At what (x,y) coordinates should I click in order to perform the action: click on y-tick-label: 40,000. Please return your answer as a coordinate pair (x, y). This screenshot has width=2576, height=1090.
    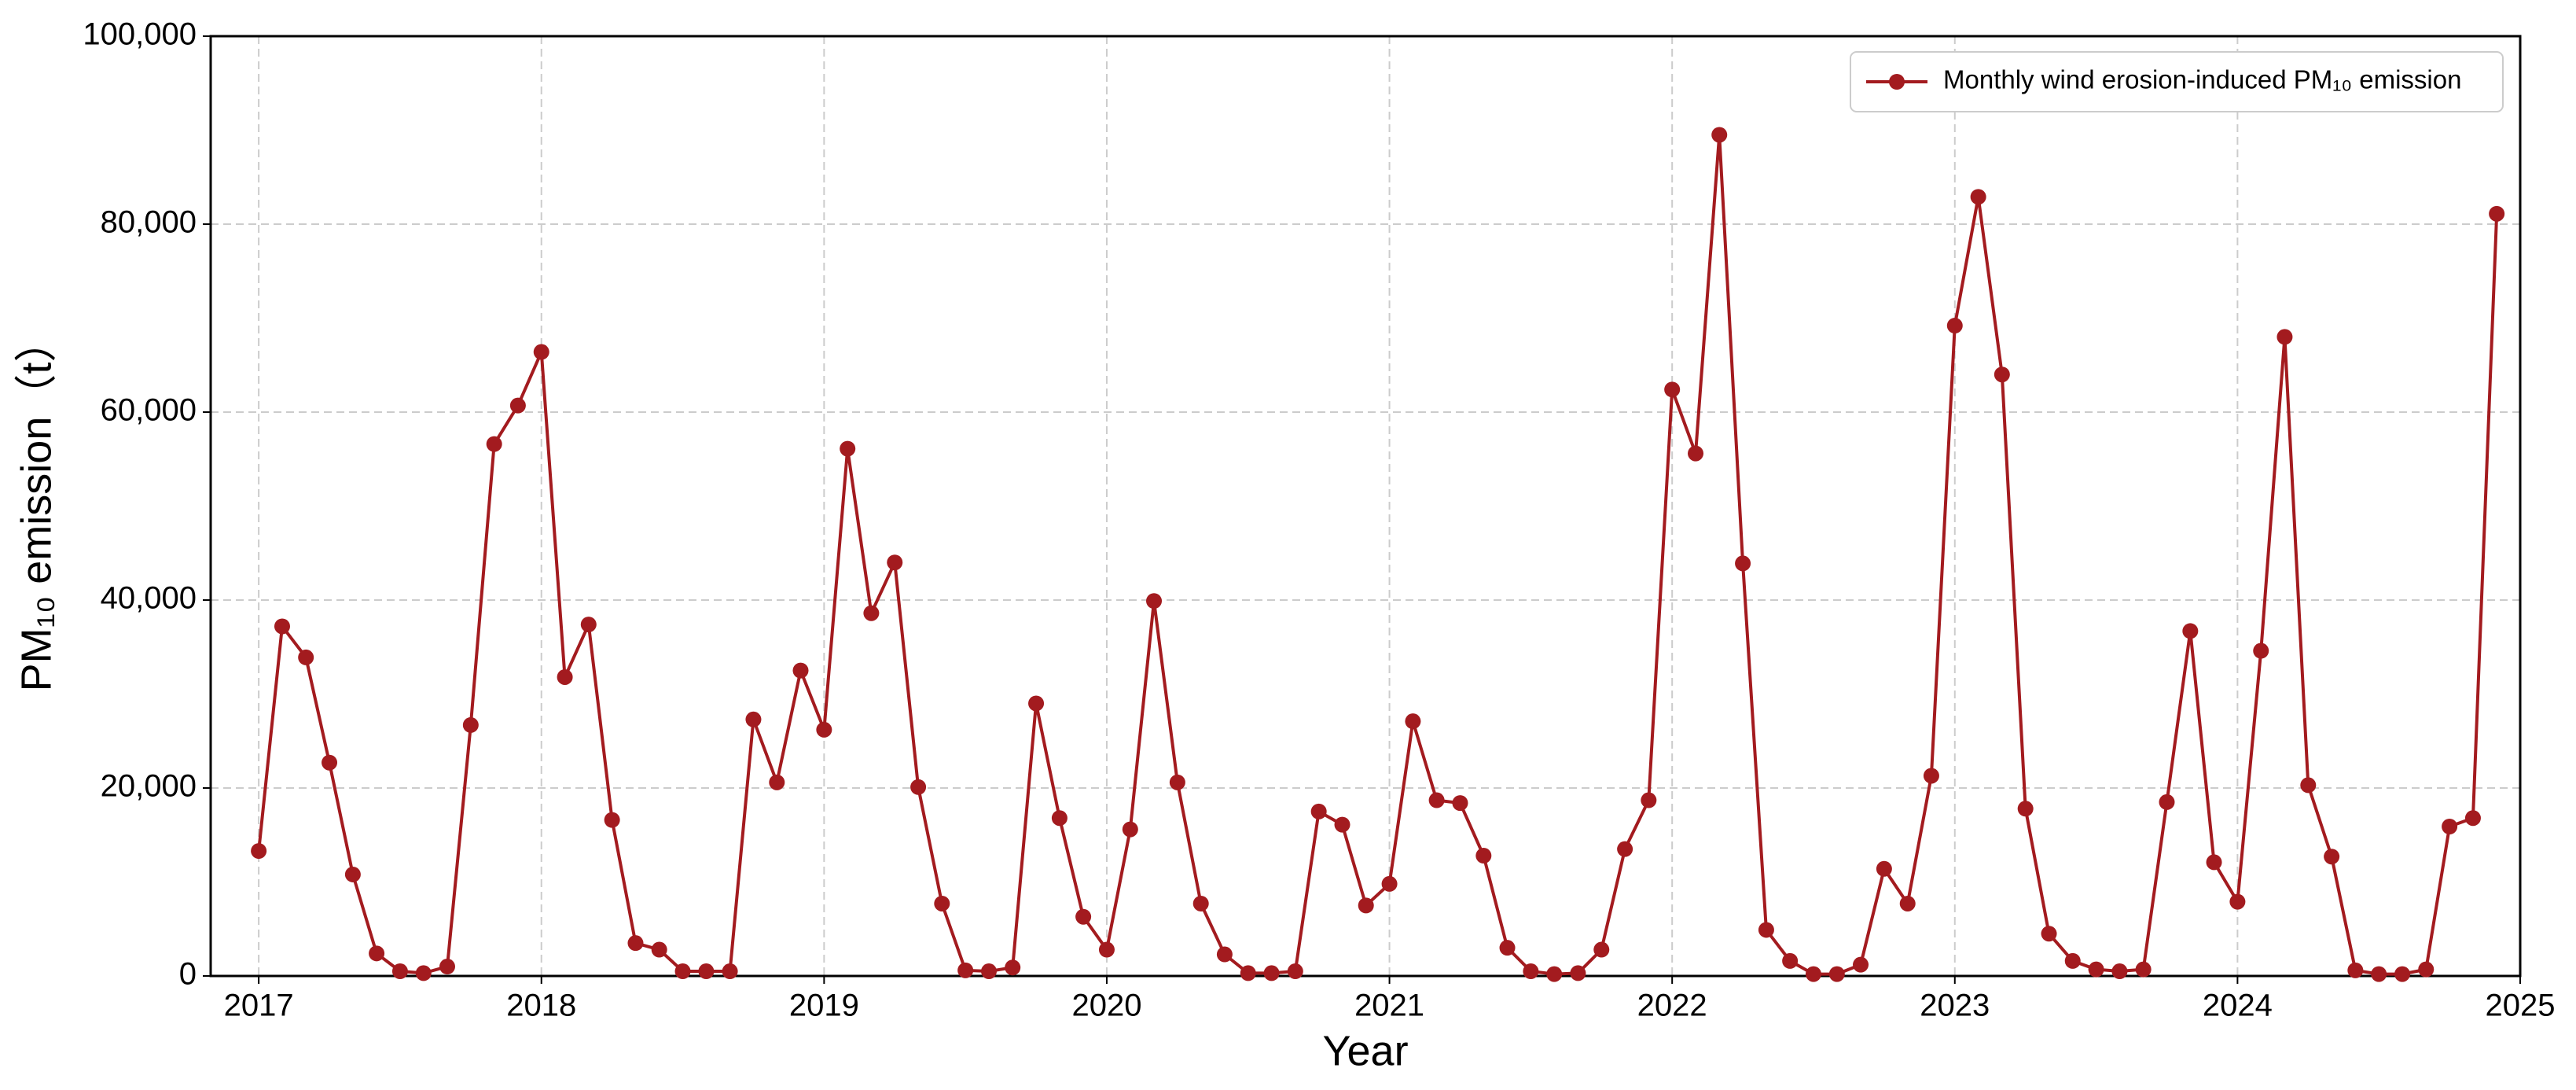
    Looking at the image, I should click on (149, 599).